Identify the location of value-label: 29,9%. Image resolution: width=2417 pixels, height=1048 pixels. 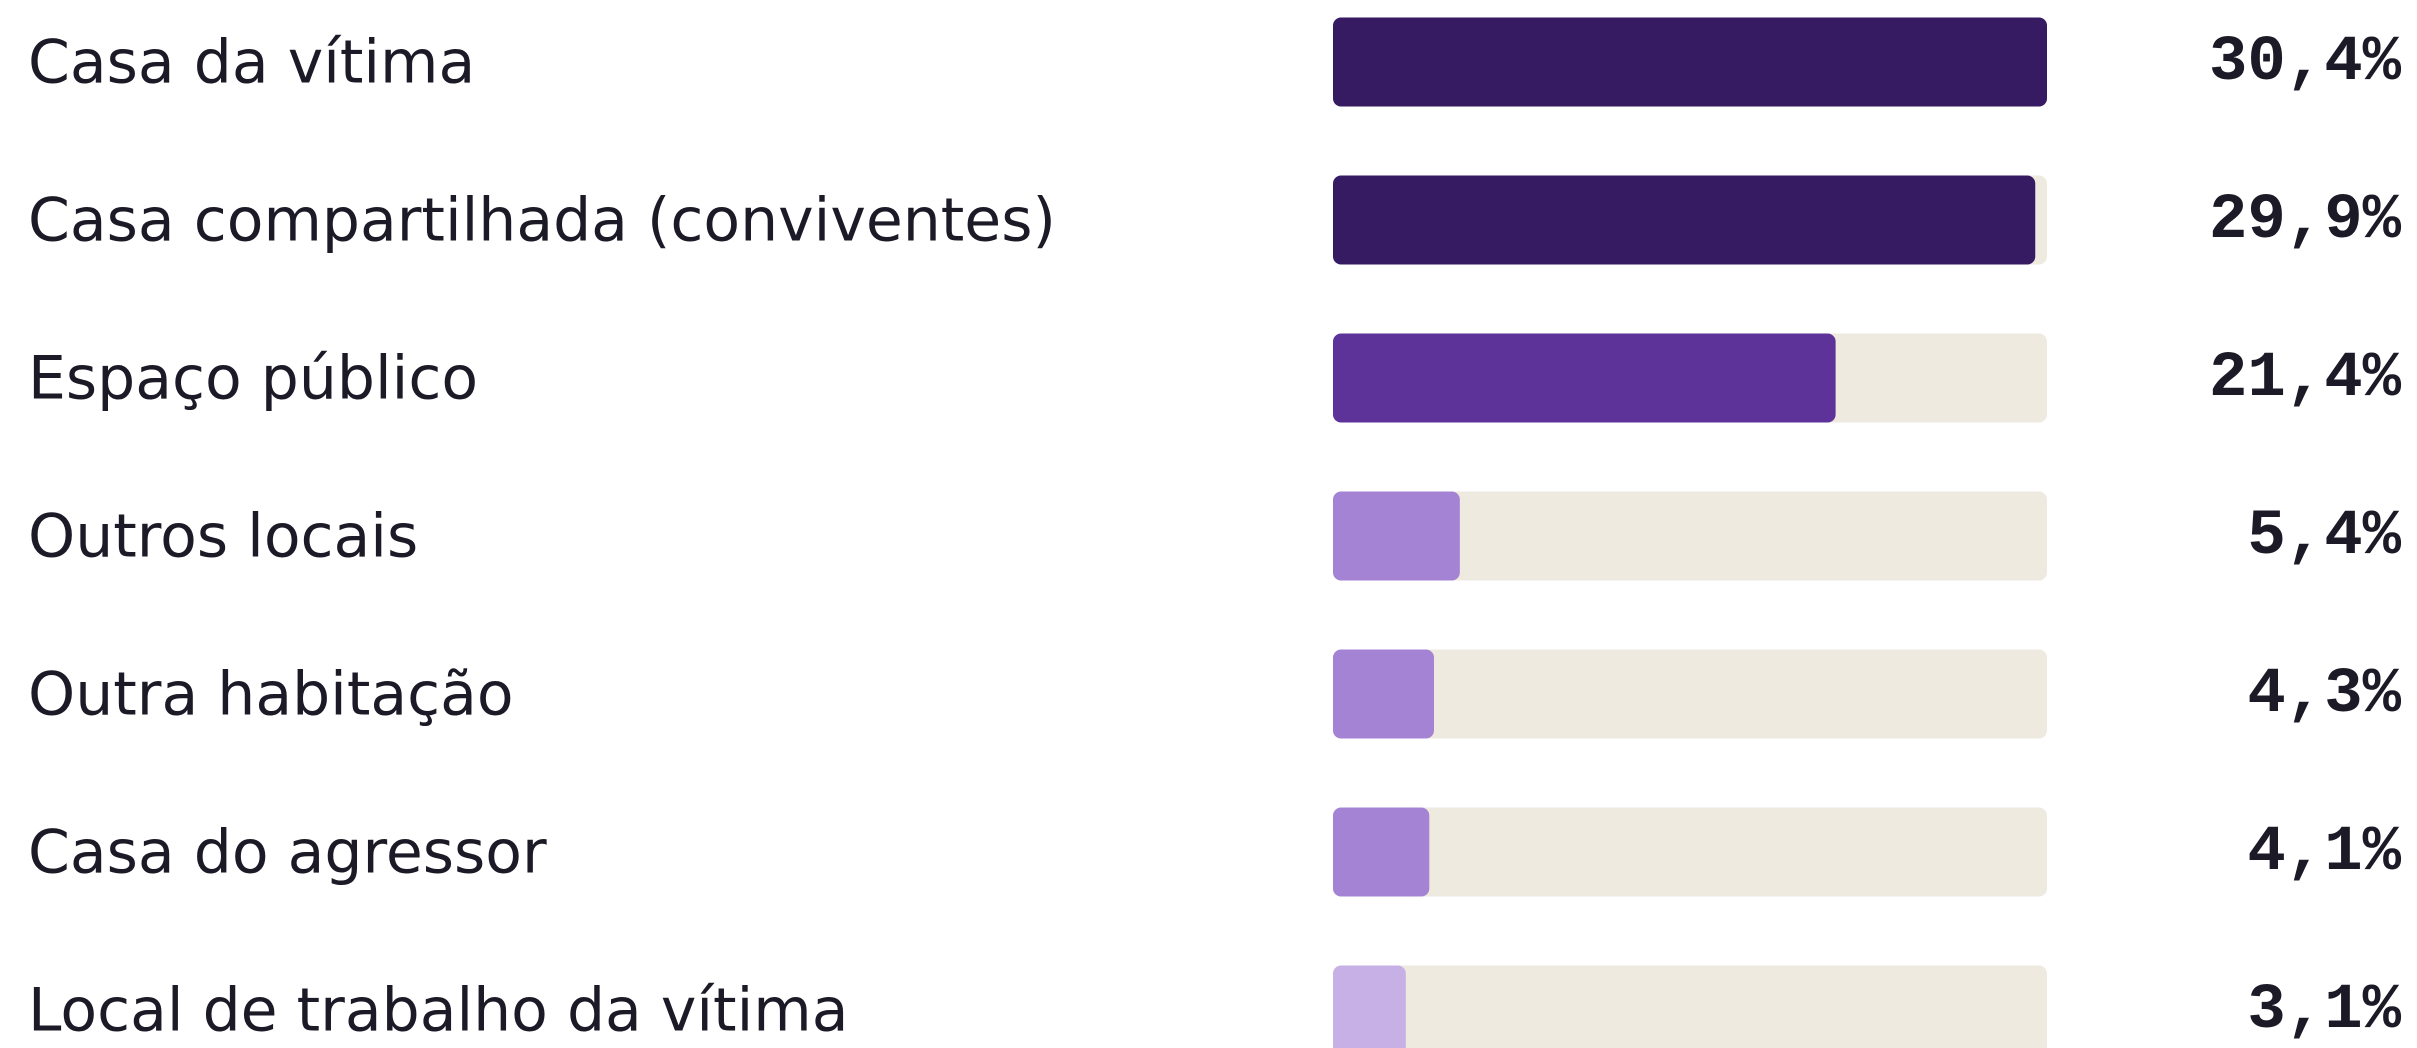
(2305, 221).